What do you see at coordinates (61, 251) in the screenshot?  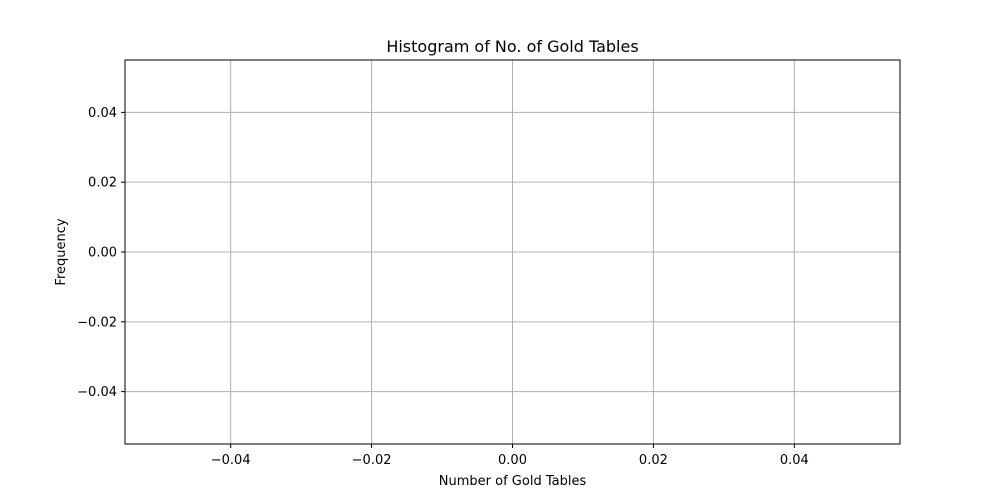 I see `y-axis-label: Frequency` at bounding box center [61, 251].